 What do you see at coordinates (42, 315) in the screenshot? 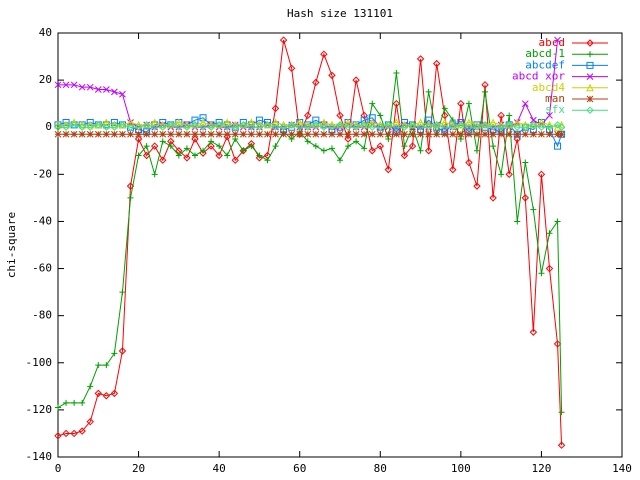
I see `y-tick-label: -80` at bounding box center [42, 315].